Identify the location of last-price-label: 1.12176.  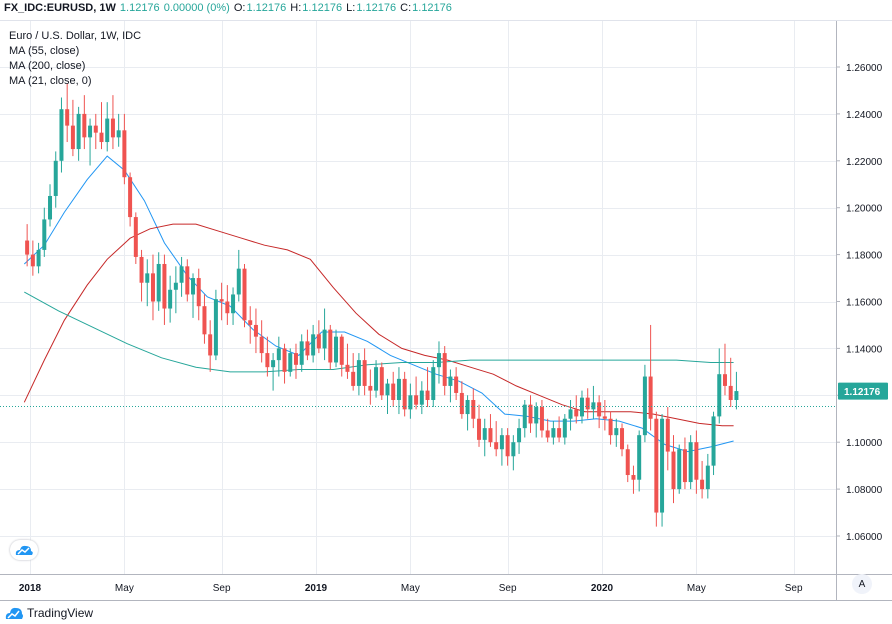
(862, 392).